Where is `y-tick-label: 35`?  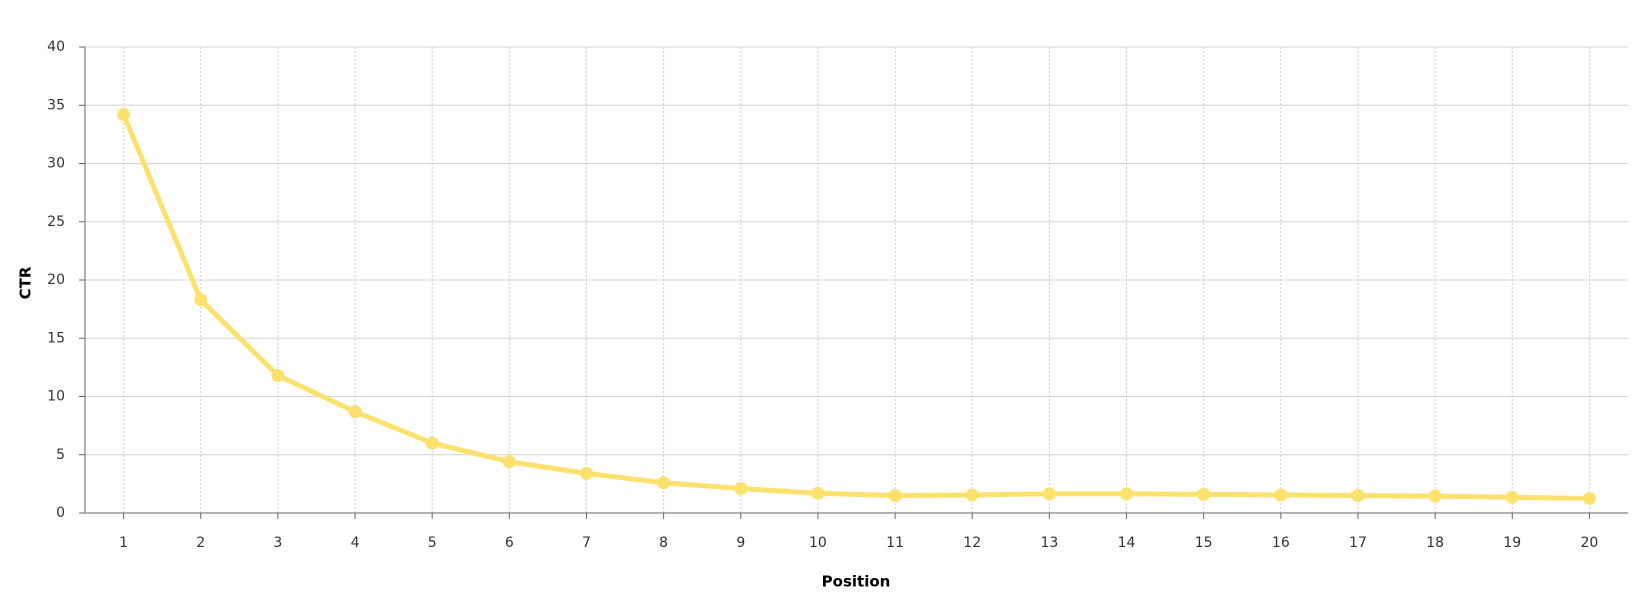 y-tick-label: 35 is located at coordinates (56, 105).